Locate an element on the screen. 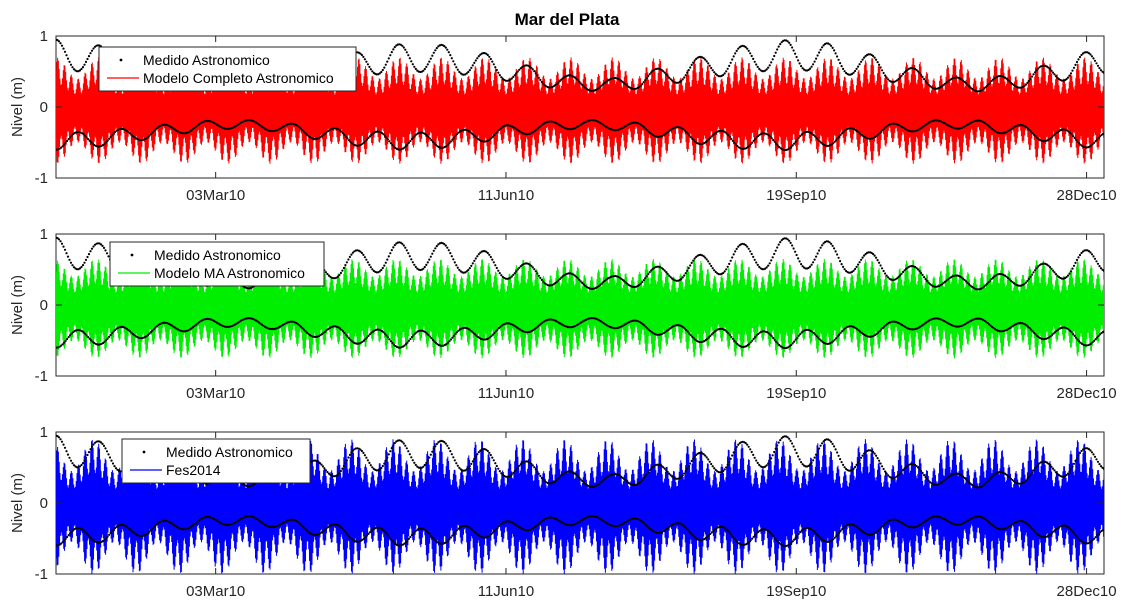  legend-marker-dots is located at coordinates (144, 452).